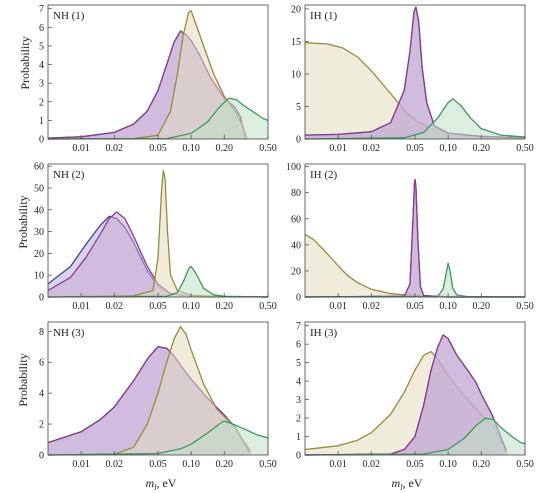 This screenshot has width=536, height=493. Describe the element at coordinates (69, 16) in the screenshot. I see `panel-title: NH (1)` at that location.